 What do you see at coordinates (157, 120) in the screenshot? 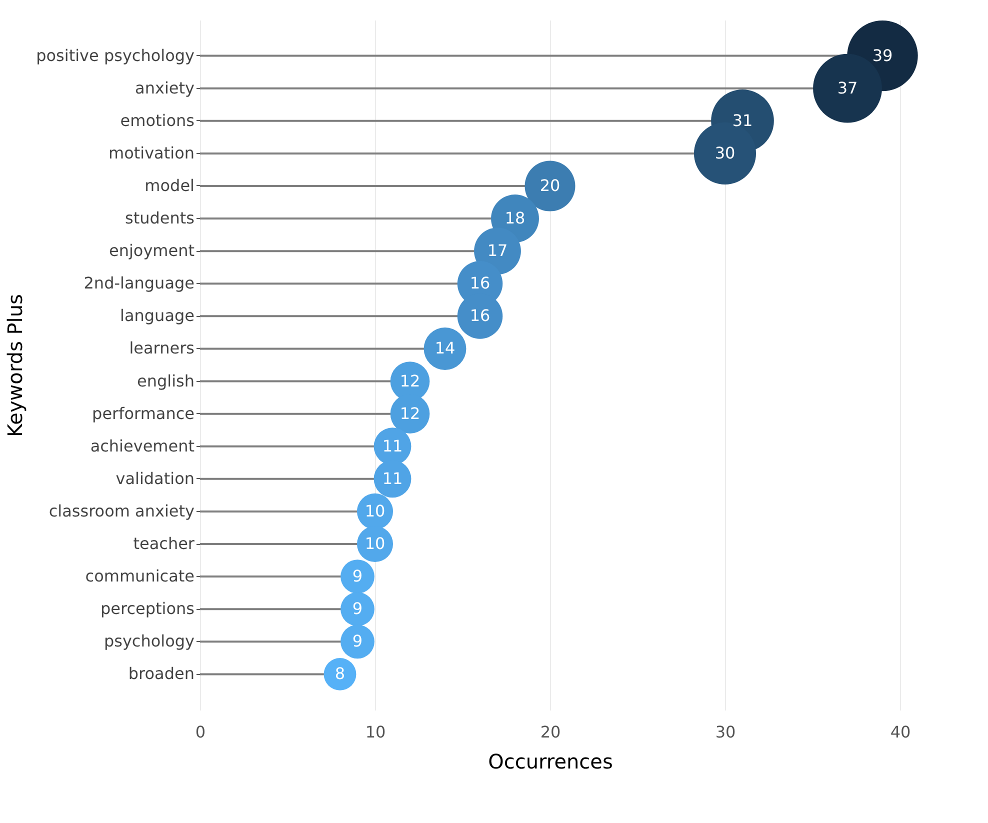
I see `y-tick-label: emotions` at bounding box center [157, 120].